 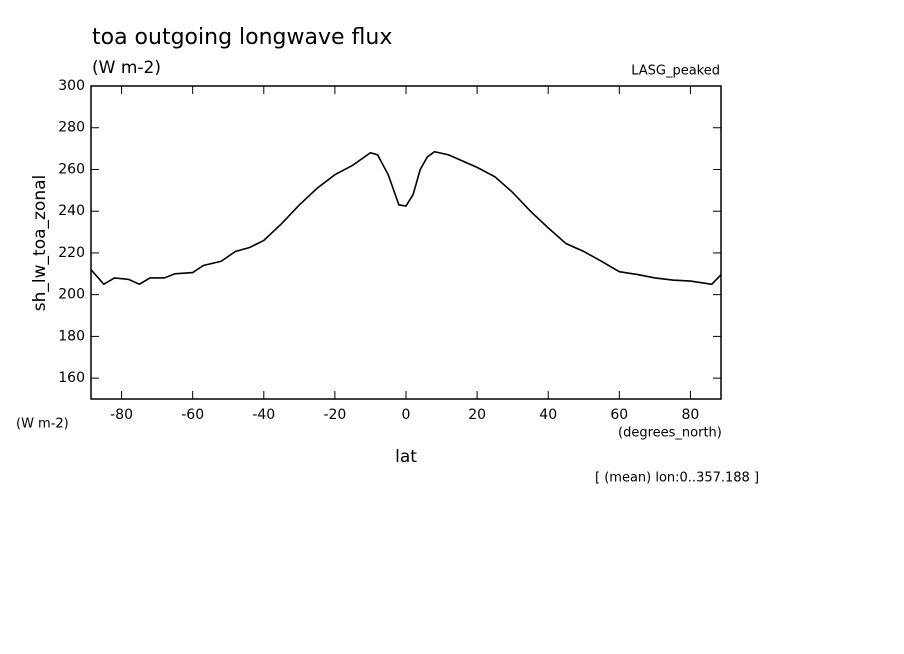 What do you see at coordinates (71, 211) in the screenshot?
I see `y-tick-label: 240` at bounding box center [71, 211].